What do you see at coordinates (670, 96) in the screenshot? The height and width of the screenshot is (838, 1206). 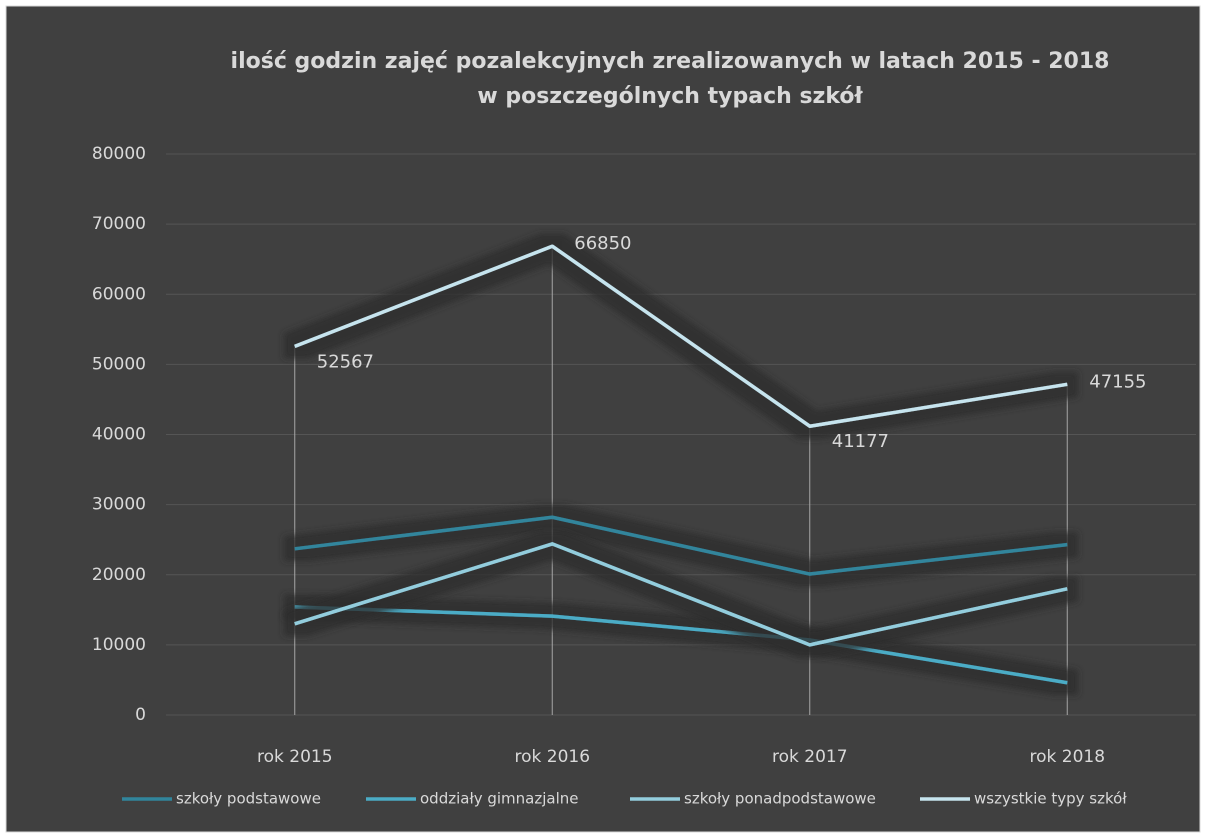 I see `chart-title: w poszczególnych typach szkół` at bounding box center [670, 96].